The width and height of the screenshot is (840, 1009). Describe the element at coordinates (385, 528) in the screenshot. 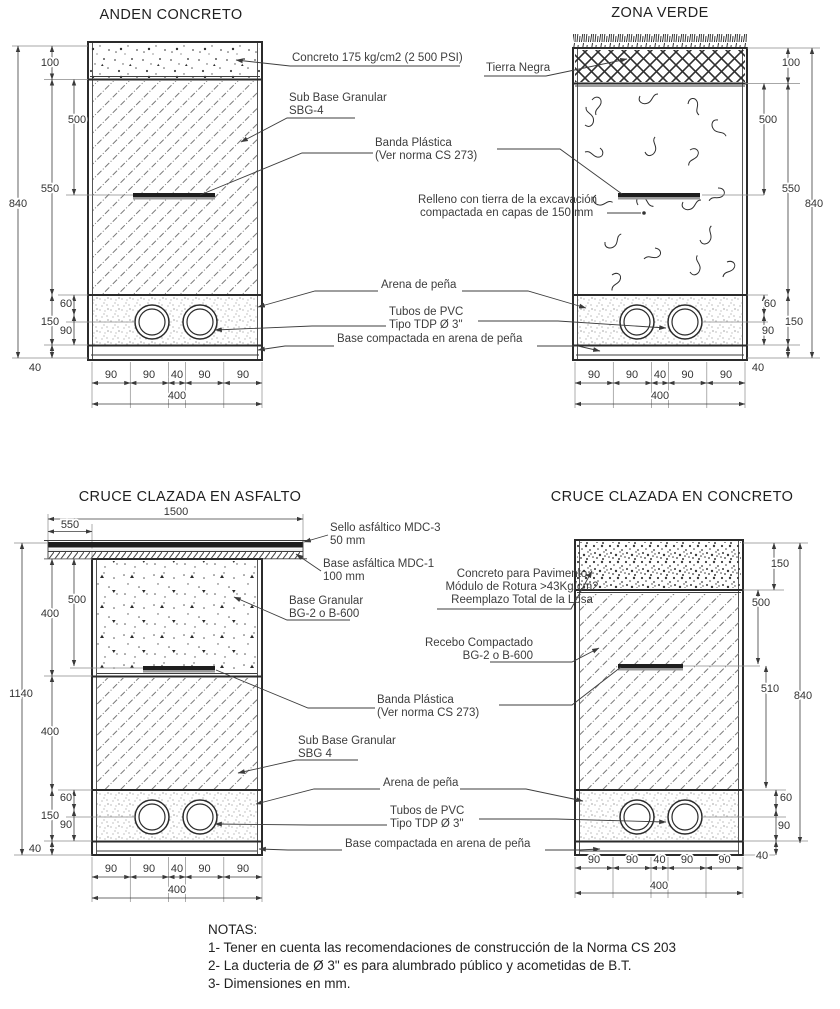

I see `label-sello-1: Sello asfáltico MDC-3` at that location.